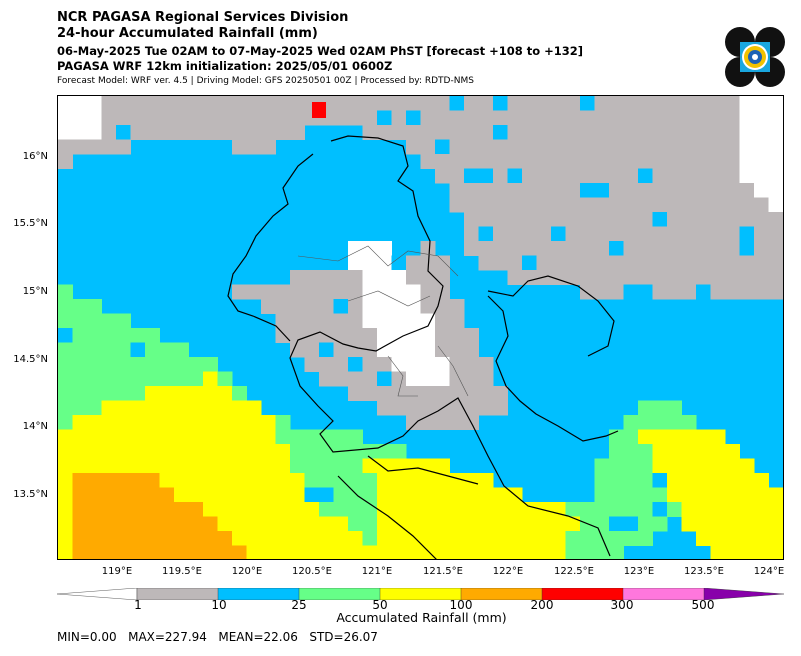 The width and height of the screenshot is (801, 656). I want to click on map-title: NCR PAGASA Regional Services Division, so click(203, 17).